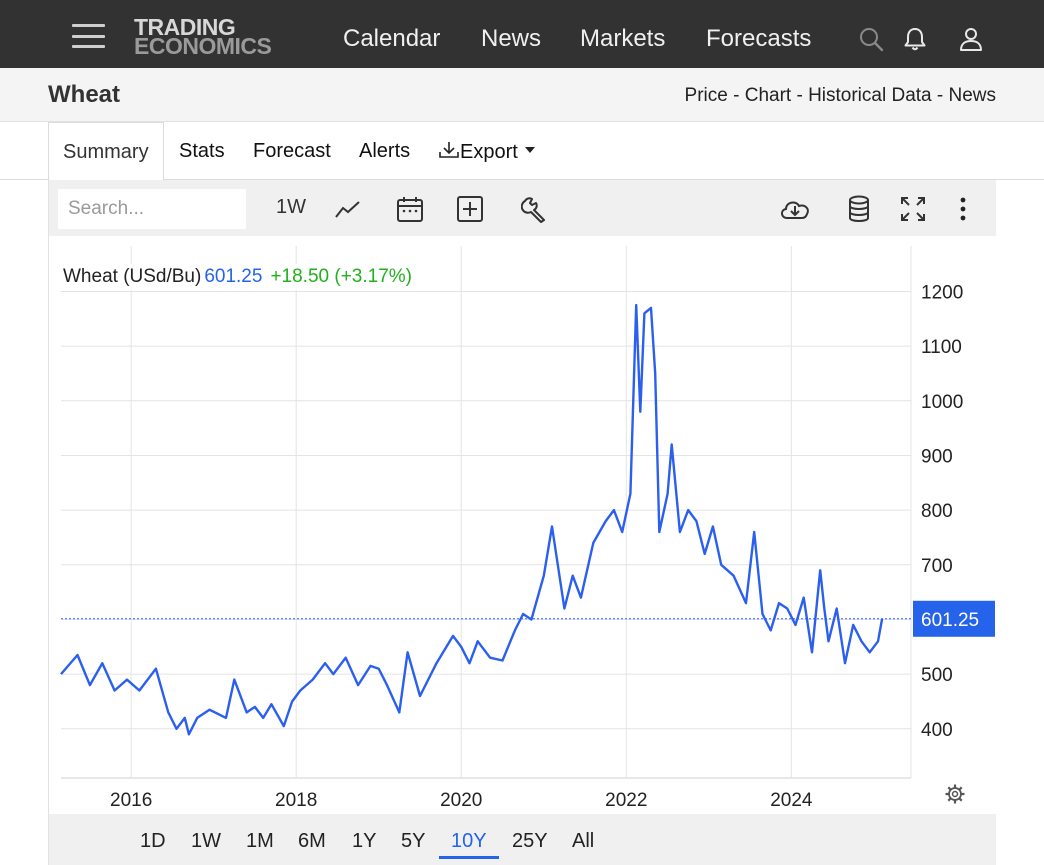 Image resolution: width=1044 pixels, height=865 pixels. I want to click on wrench-settings-icon, so click(535, 209).